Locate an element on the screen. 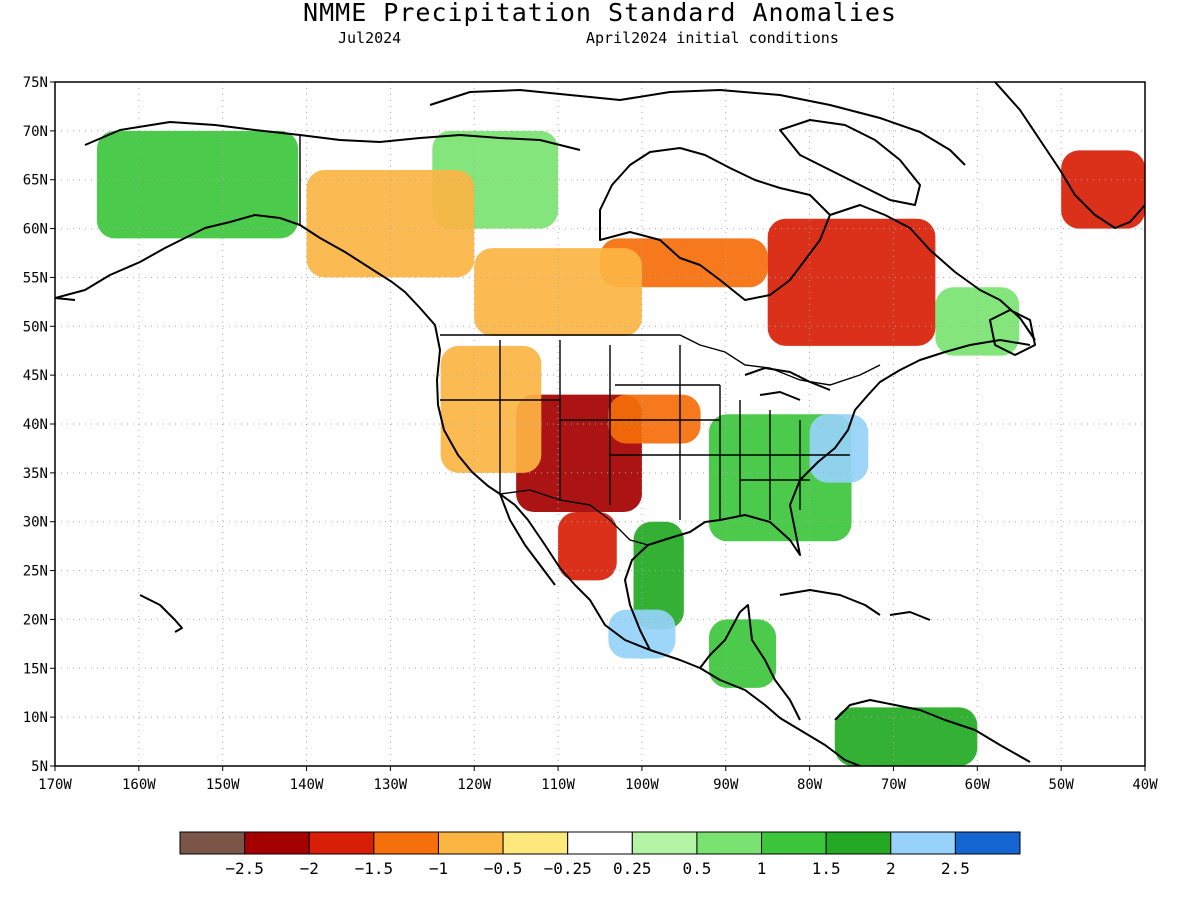 This screenshot has width=1200, height=900. lat-tick-label: 45N is located at coordinates (35, 376).